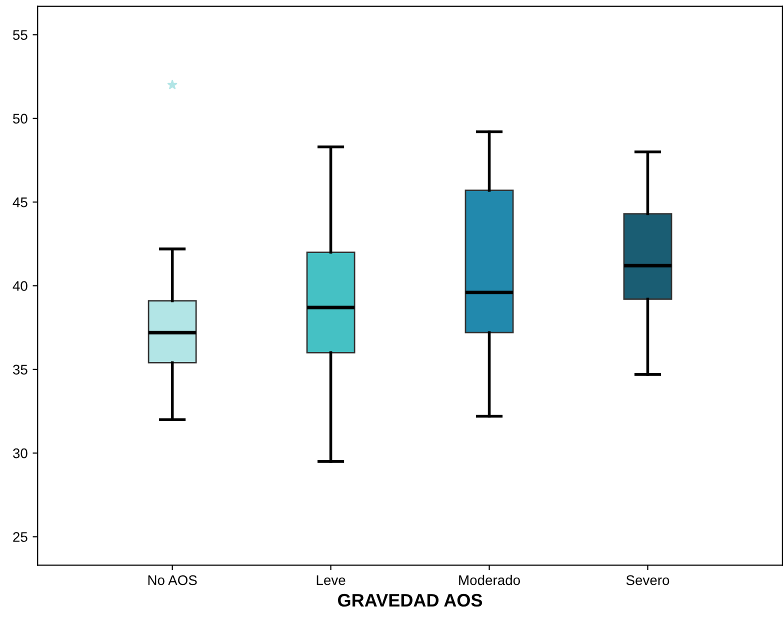 The height and width of the screenshot is (628, 784). I want to click on y-tick-label: 25, so click(20, 537).